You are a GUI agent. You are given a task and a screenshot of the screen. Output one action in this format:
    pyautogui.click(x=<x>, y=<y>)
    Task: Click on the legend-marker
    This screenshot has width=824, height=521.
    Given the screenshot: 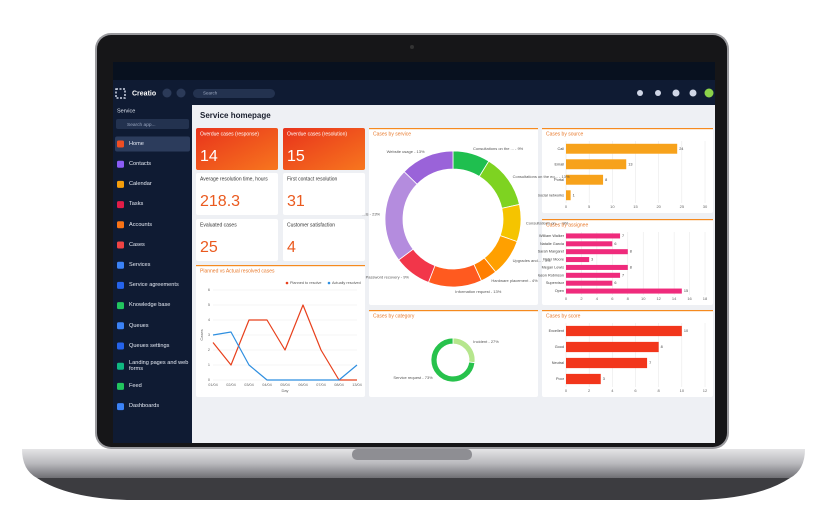 What is the action you would take?
    pyautogui.click(x=329, y=283)
    